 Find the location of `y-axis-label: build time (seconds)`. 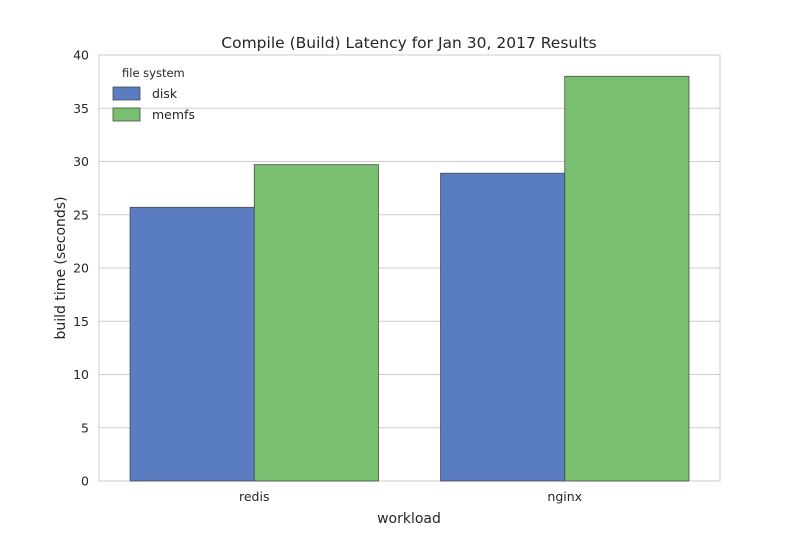

y-axis-label: build time (seconds) is located at coordinates (61, 267).